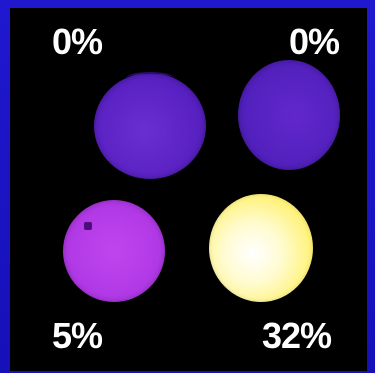 This screenshot has width=375, height=373. Describe the element at coordinates (289, 115) in the screenshot. I see `sample-disc-top-right` at that location.